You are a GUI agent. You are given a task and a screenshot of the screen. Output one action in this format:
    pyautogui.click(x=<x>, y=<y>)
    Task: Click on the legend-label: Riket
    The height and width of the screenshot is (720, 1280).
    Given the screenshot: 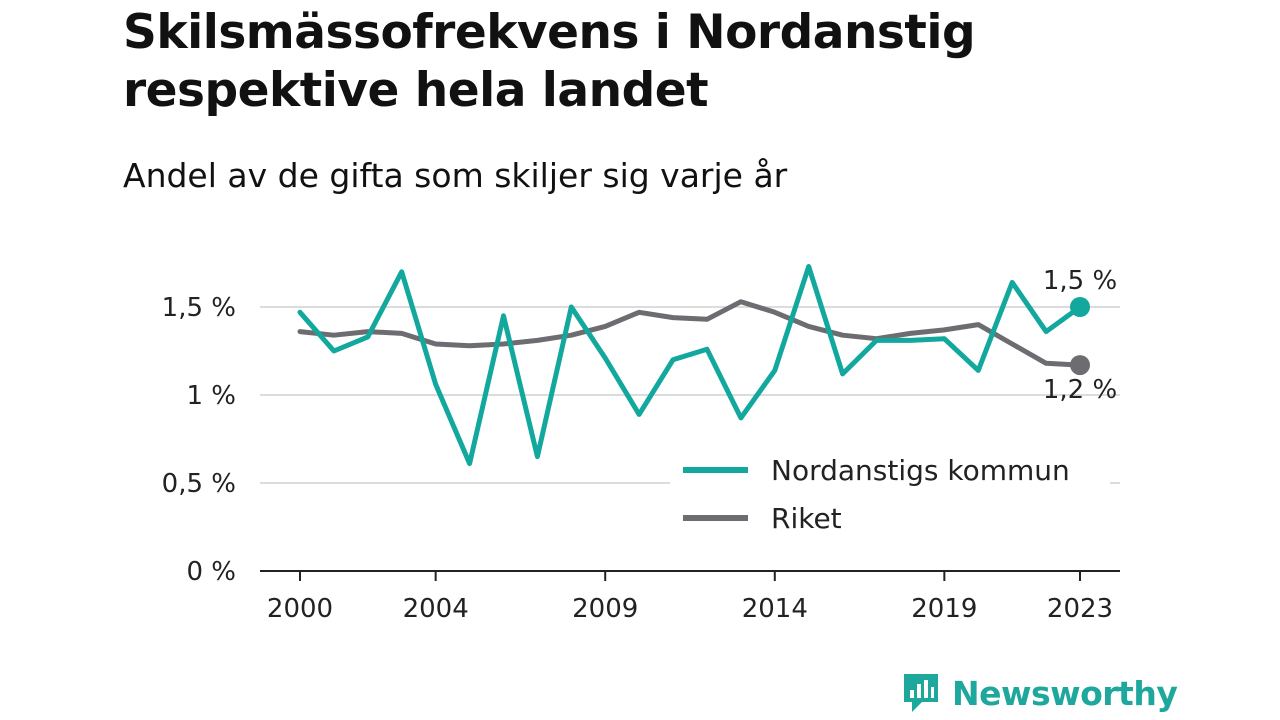 What is the action you would take?
    pyautogui.click(x=806, y=518)
    